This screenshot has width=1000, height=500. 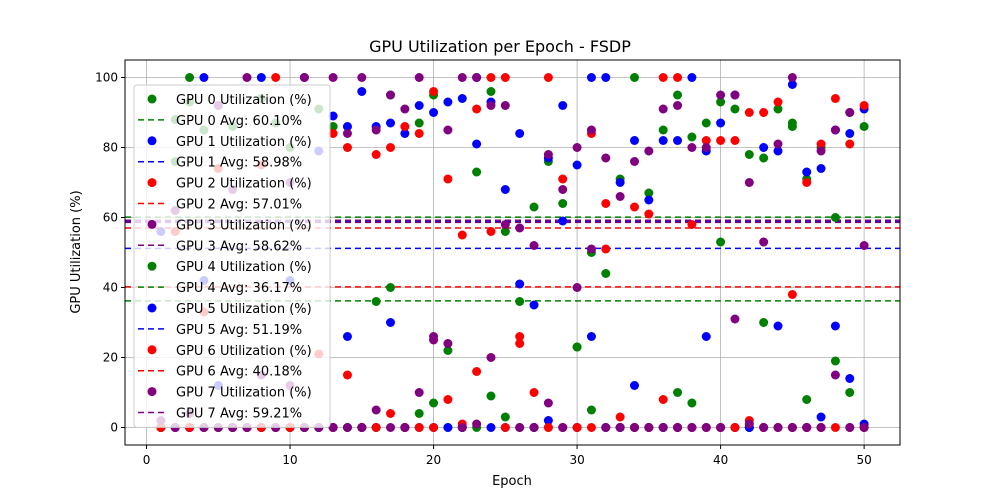 What do you see at coordinates (239, 414) in the screenshot?
I see `legend-label-gpu-7-avg: GPU 7 Avg: 59.21%` at bounding box center [239, 414].